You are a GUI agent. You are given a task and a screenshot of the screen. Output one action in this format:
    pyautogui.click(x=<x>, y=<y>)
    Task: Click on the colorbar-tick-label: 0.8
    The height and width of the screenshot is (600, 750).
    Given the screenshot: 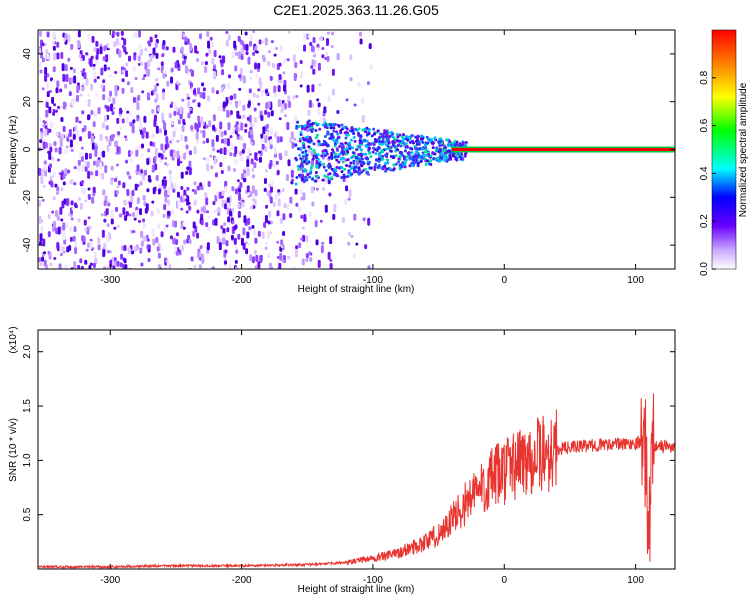 What is the action you would take?
    pyautogui.click(x=704, y=77)
    